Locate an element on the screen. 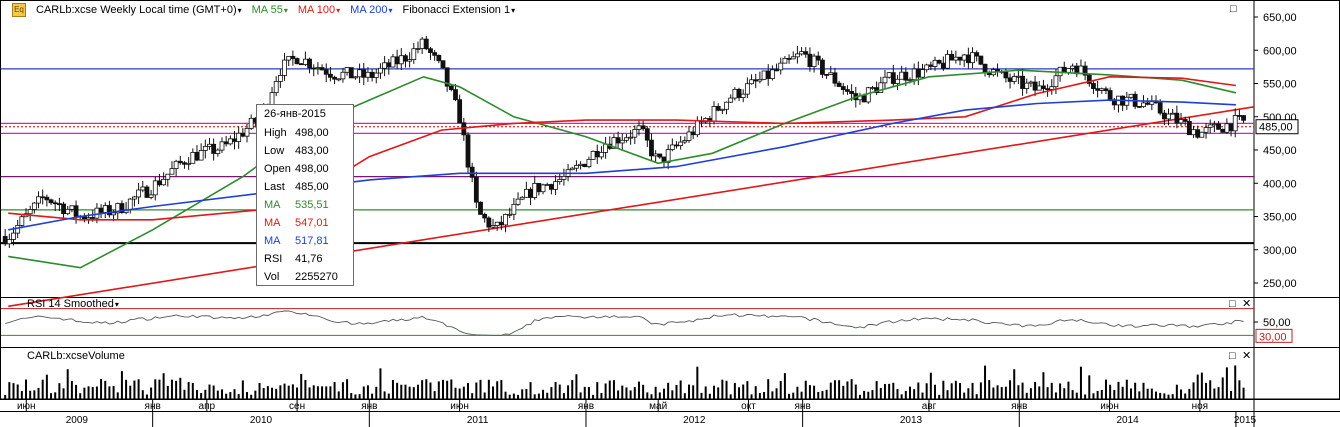 This screenshot has width=1340, height=427. ma200-label: MA 200▾ is located at coordinates (371, 10).